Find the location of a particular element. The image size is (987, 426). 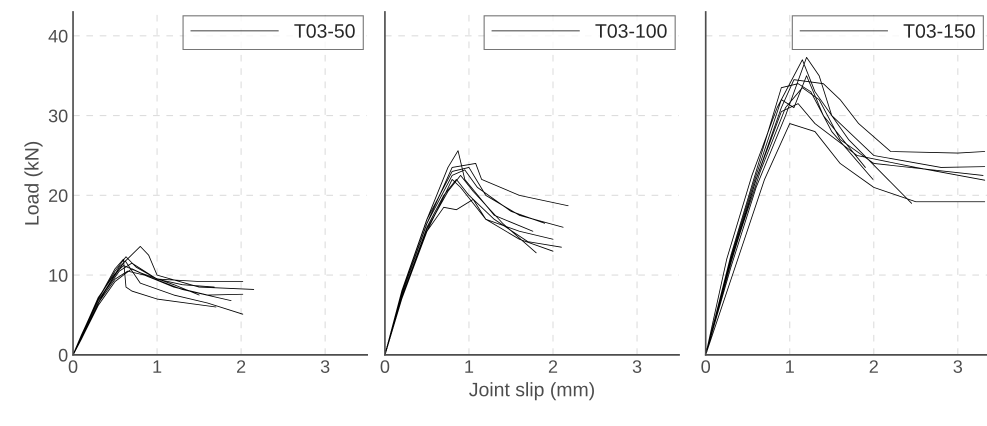

legend-label: T03-100 is located at coordinates (631, 31).